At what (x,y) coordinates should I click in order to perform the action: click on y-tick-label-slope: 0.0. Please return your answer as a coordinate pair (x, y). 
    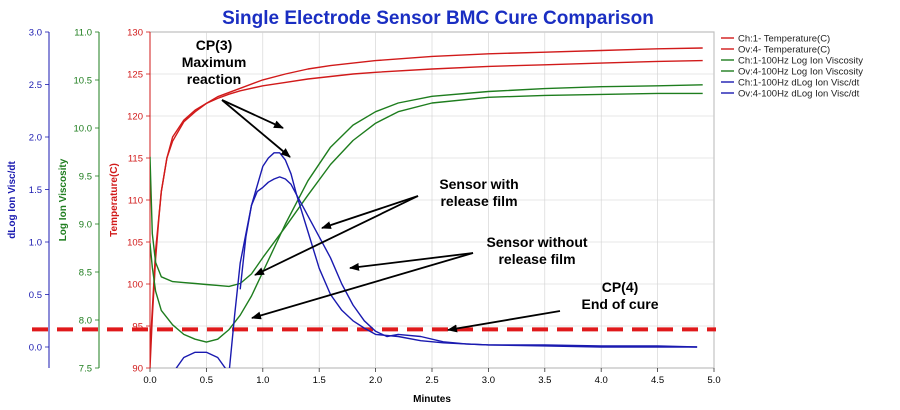
    Looking at the image, I should click on (35, 348).